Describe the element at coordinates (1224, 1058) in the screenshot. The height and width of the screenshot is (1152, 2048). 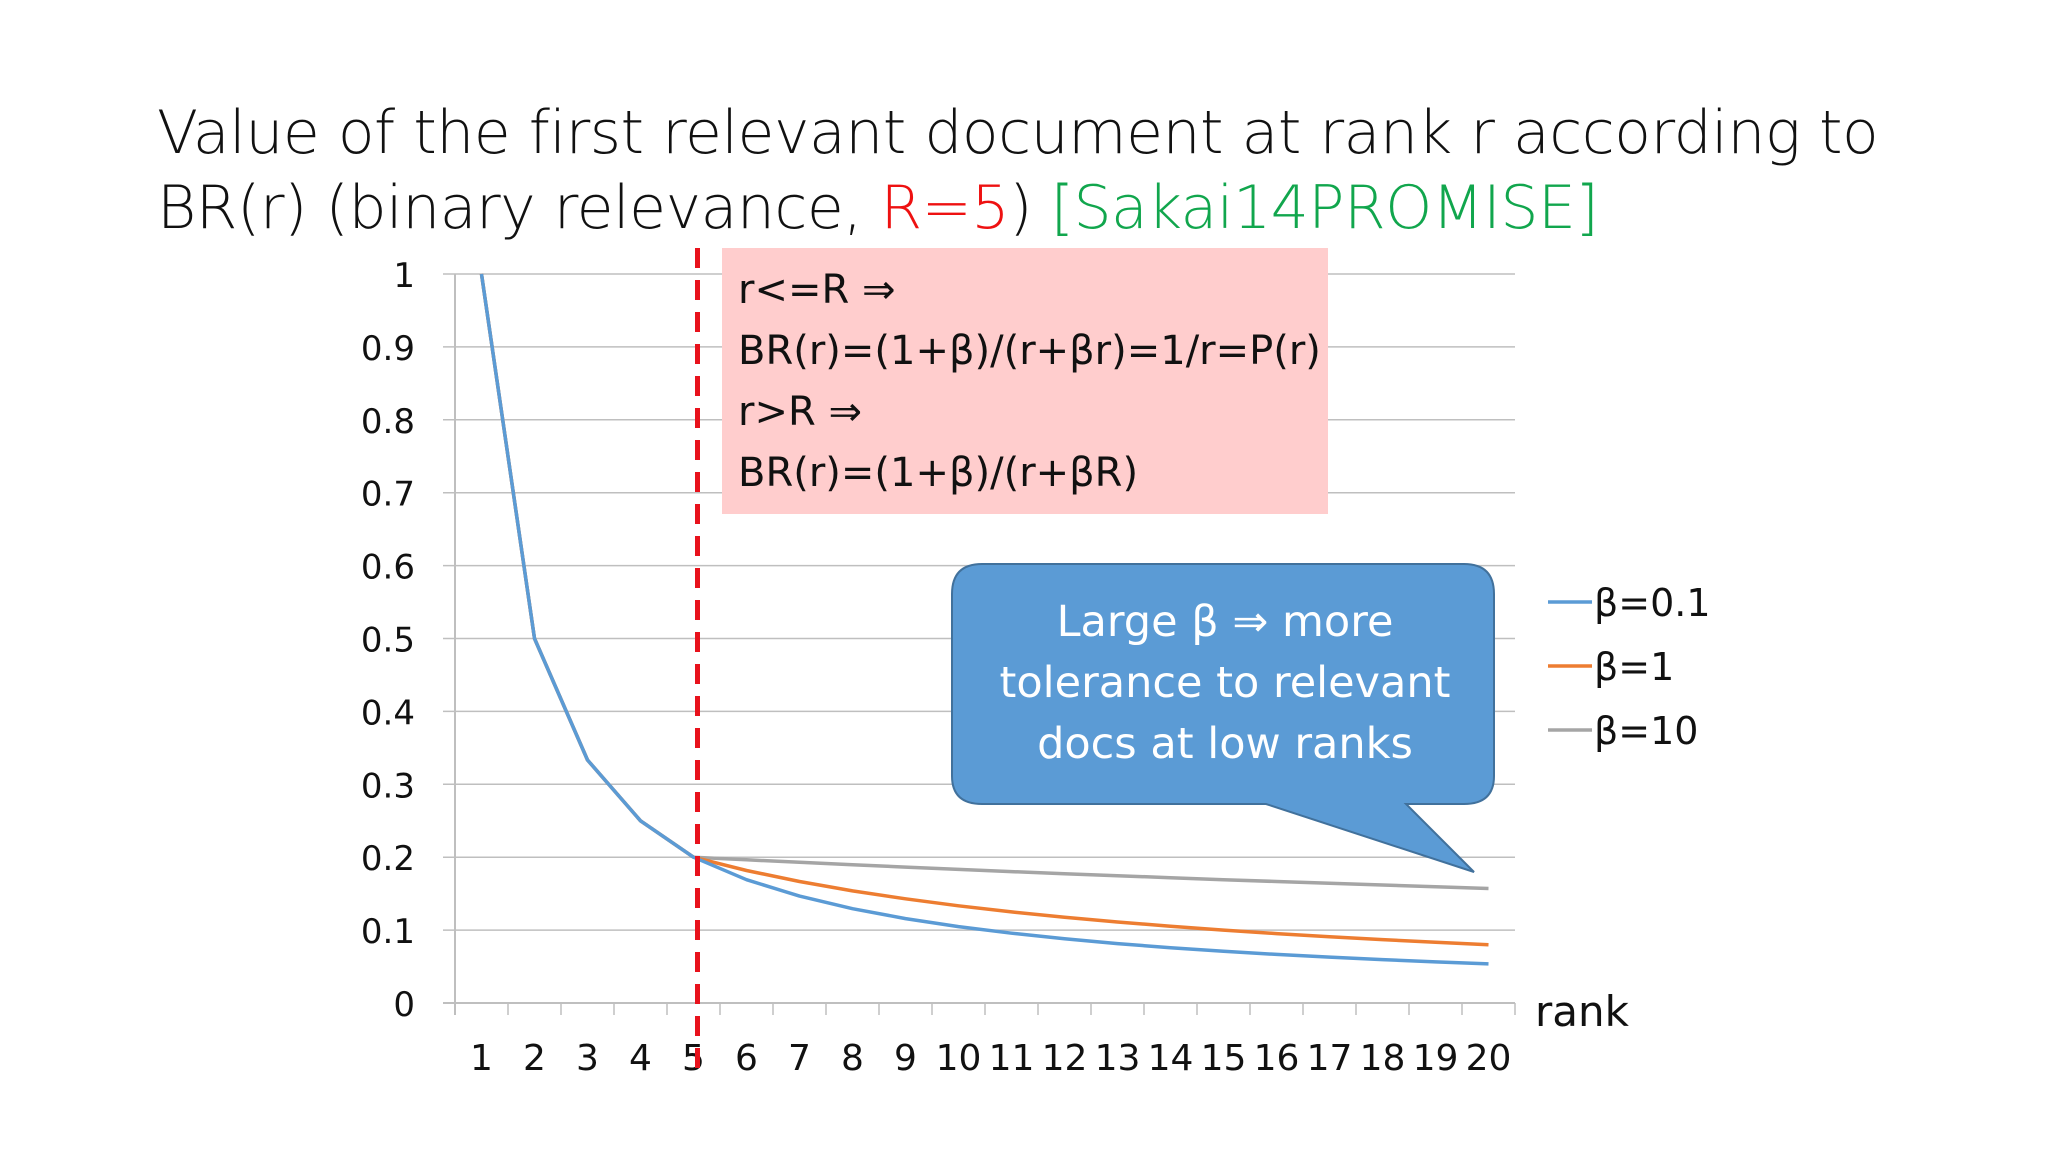
I see `x-tick-label: 15` at that location.